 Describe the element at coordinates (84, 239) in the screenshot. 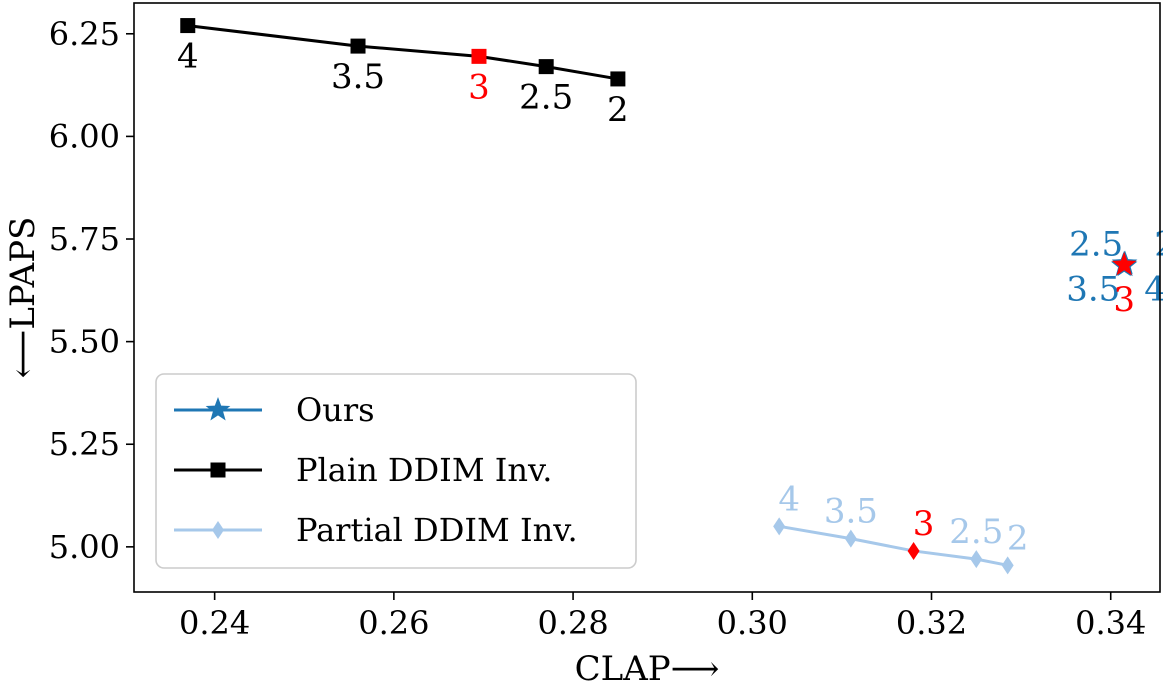

I see `y-tick-label: 5.75` at that location.